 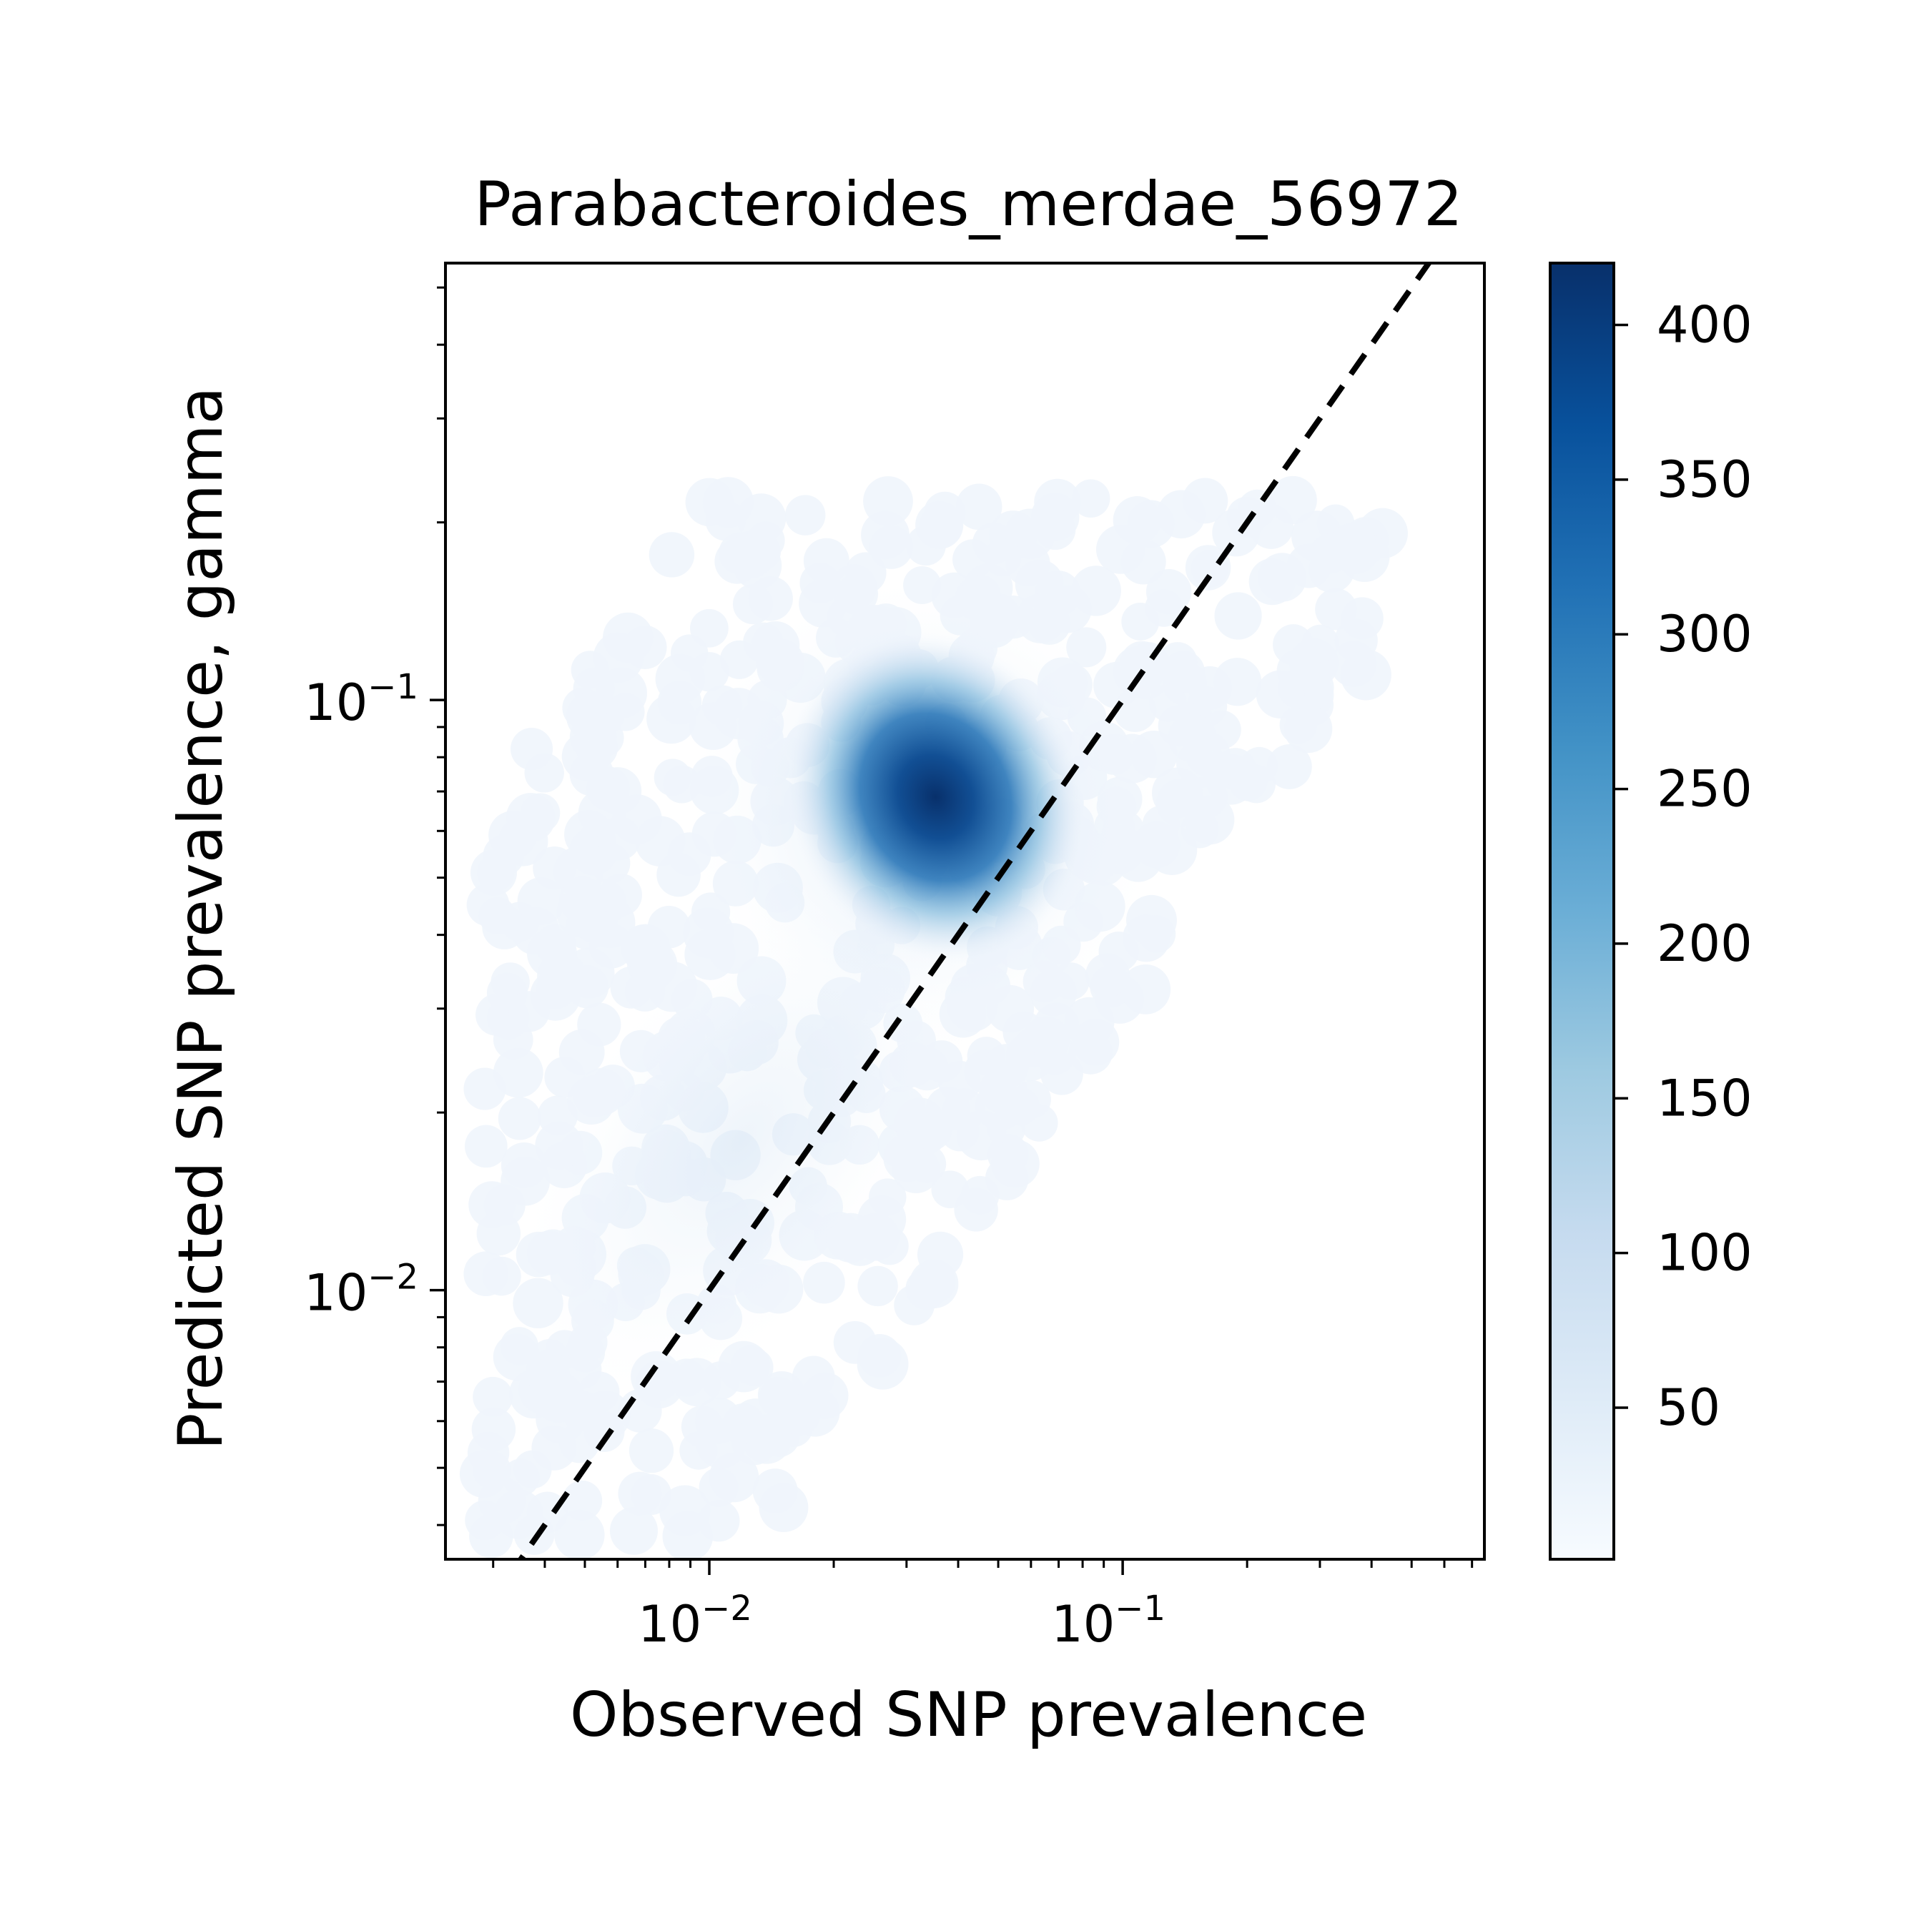 I want to click on density-peak, so click(x=922, y=812).